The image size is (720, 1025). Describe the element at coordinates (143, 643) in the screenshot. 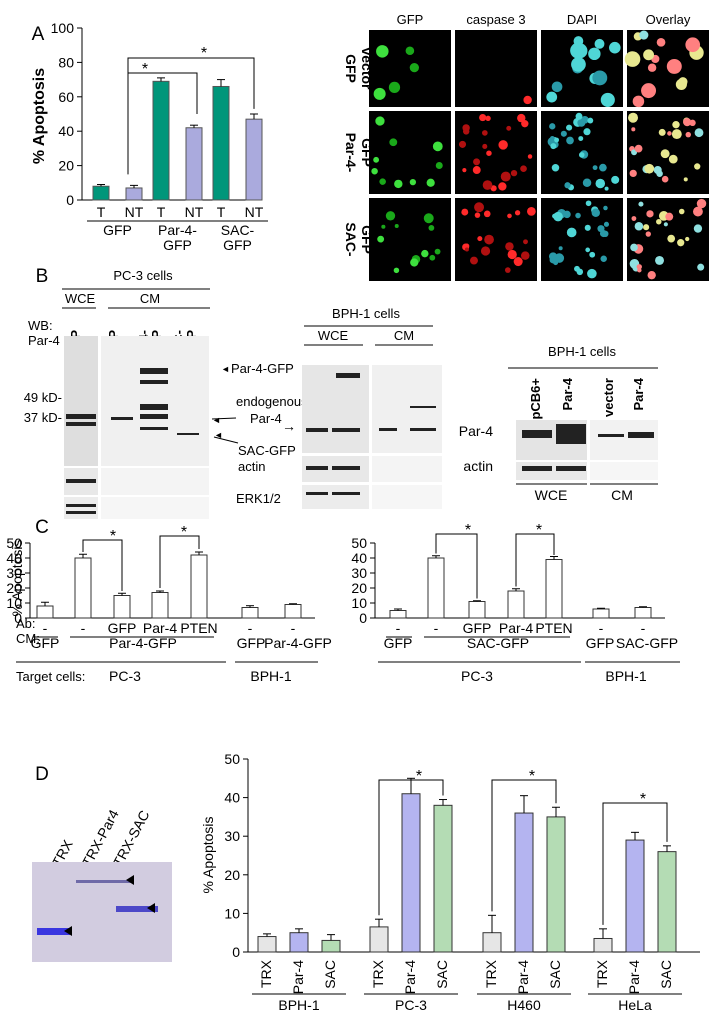

I see `c-left-cm-label: Par-4-GFP` at that location.